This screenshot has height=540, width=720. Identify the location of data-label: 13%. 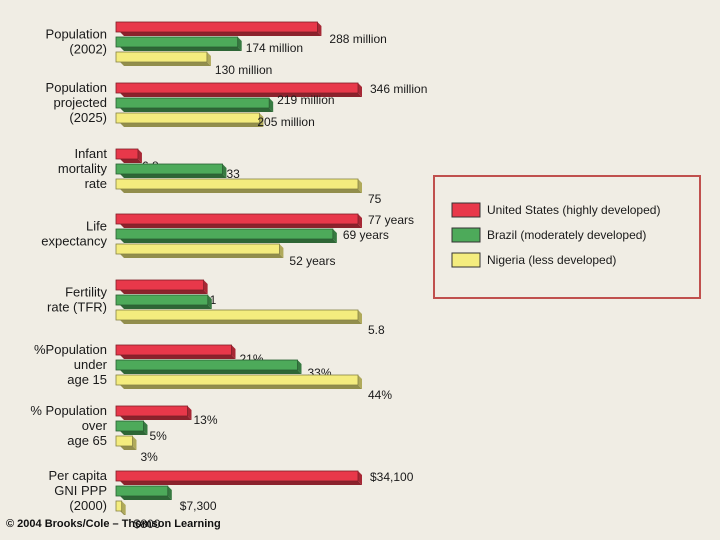
(206, 420).